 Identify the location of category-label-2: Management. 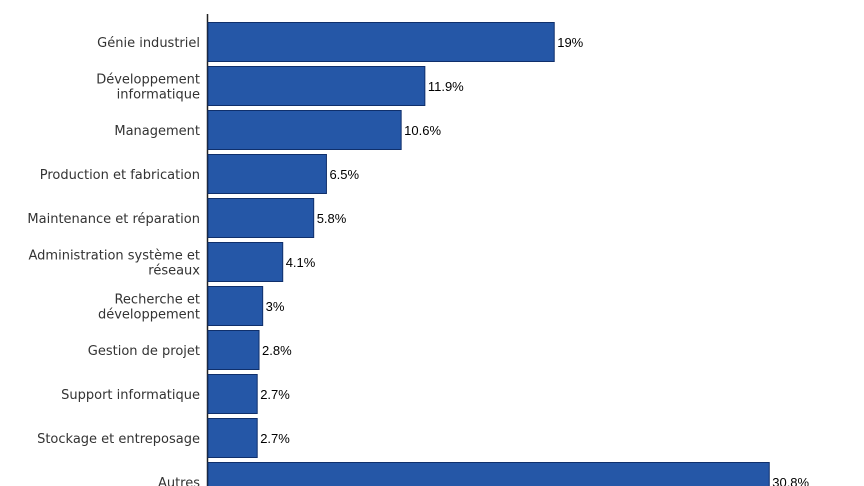
(157, 131).